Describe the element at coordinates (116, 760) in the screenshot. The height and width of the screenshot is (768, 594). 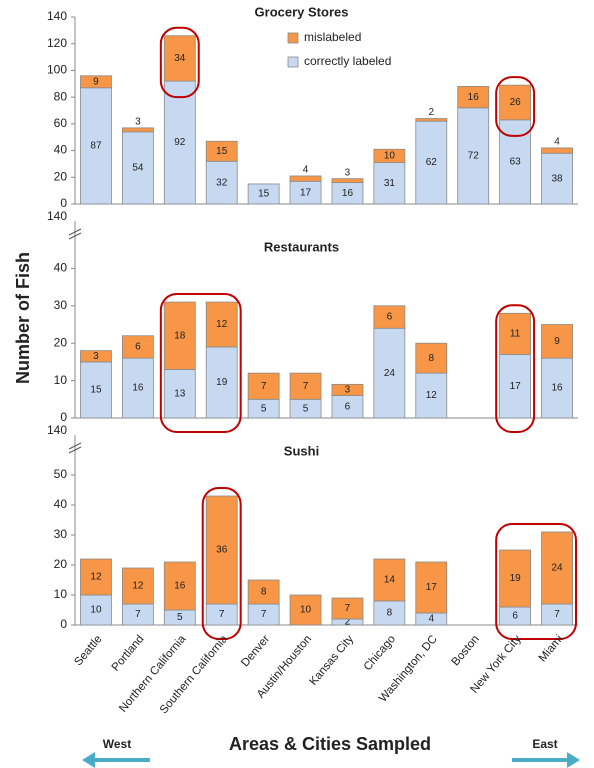
I see `west-arrow` at that location.